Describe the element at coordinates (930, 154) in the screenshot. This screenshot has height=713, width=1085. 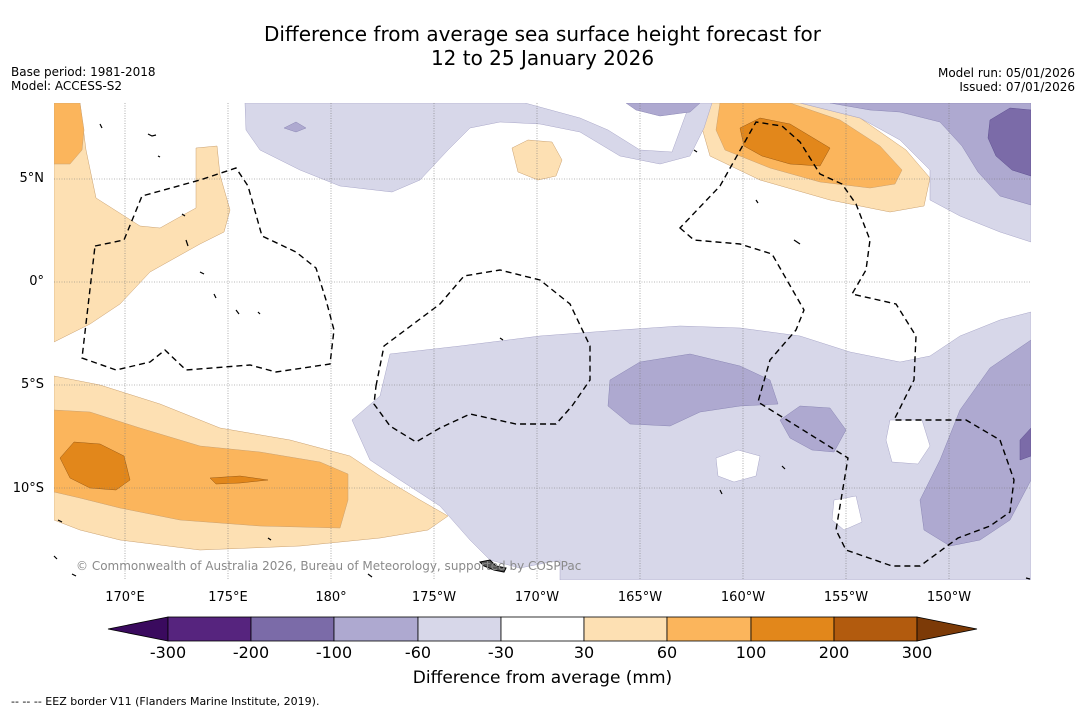
I see `contour-neg-60-northeast-edge` at that location.